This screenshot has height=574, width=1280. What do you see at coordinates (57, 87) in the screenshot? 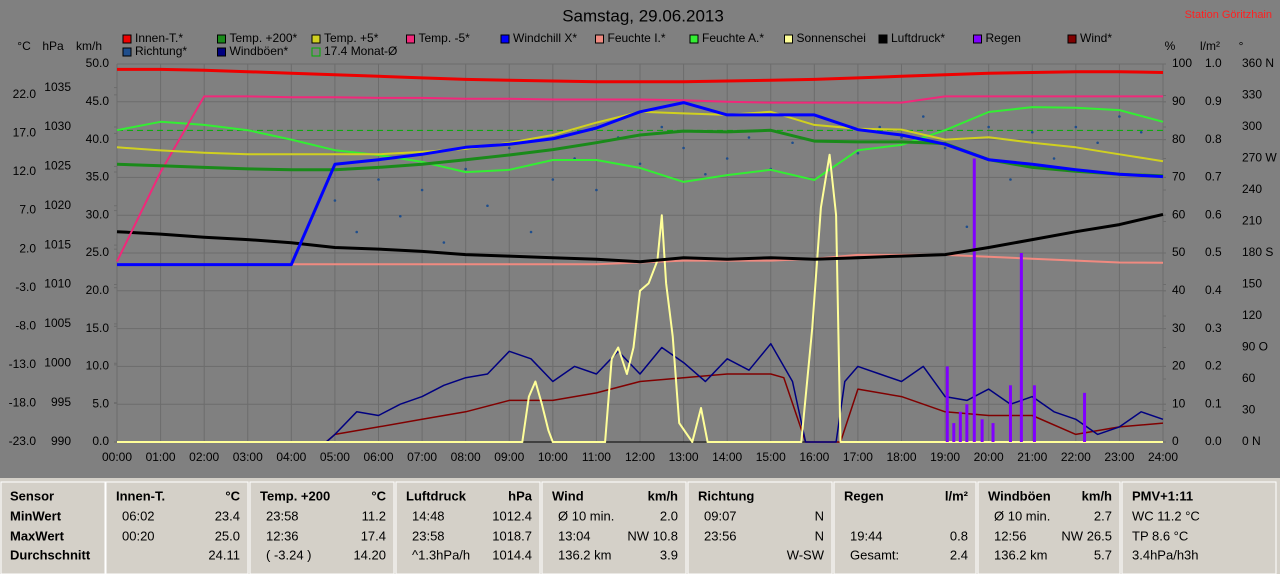
I see `y-tick-label: 1035` at bounding box center [57, 87].